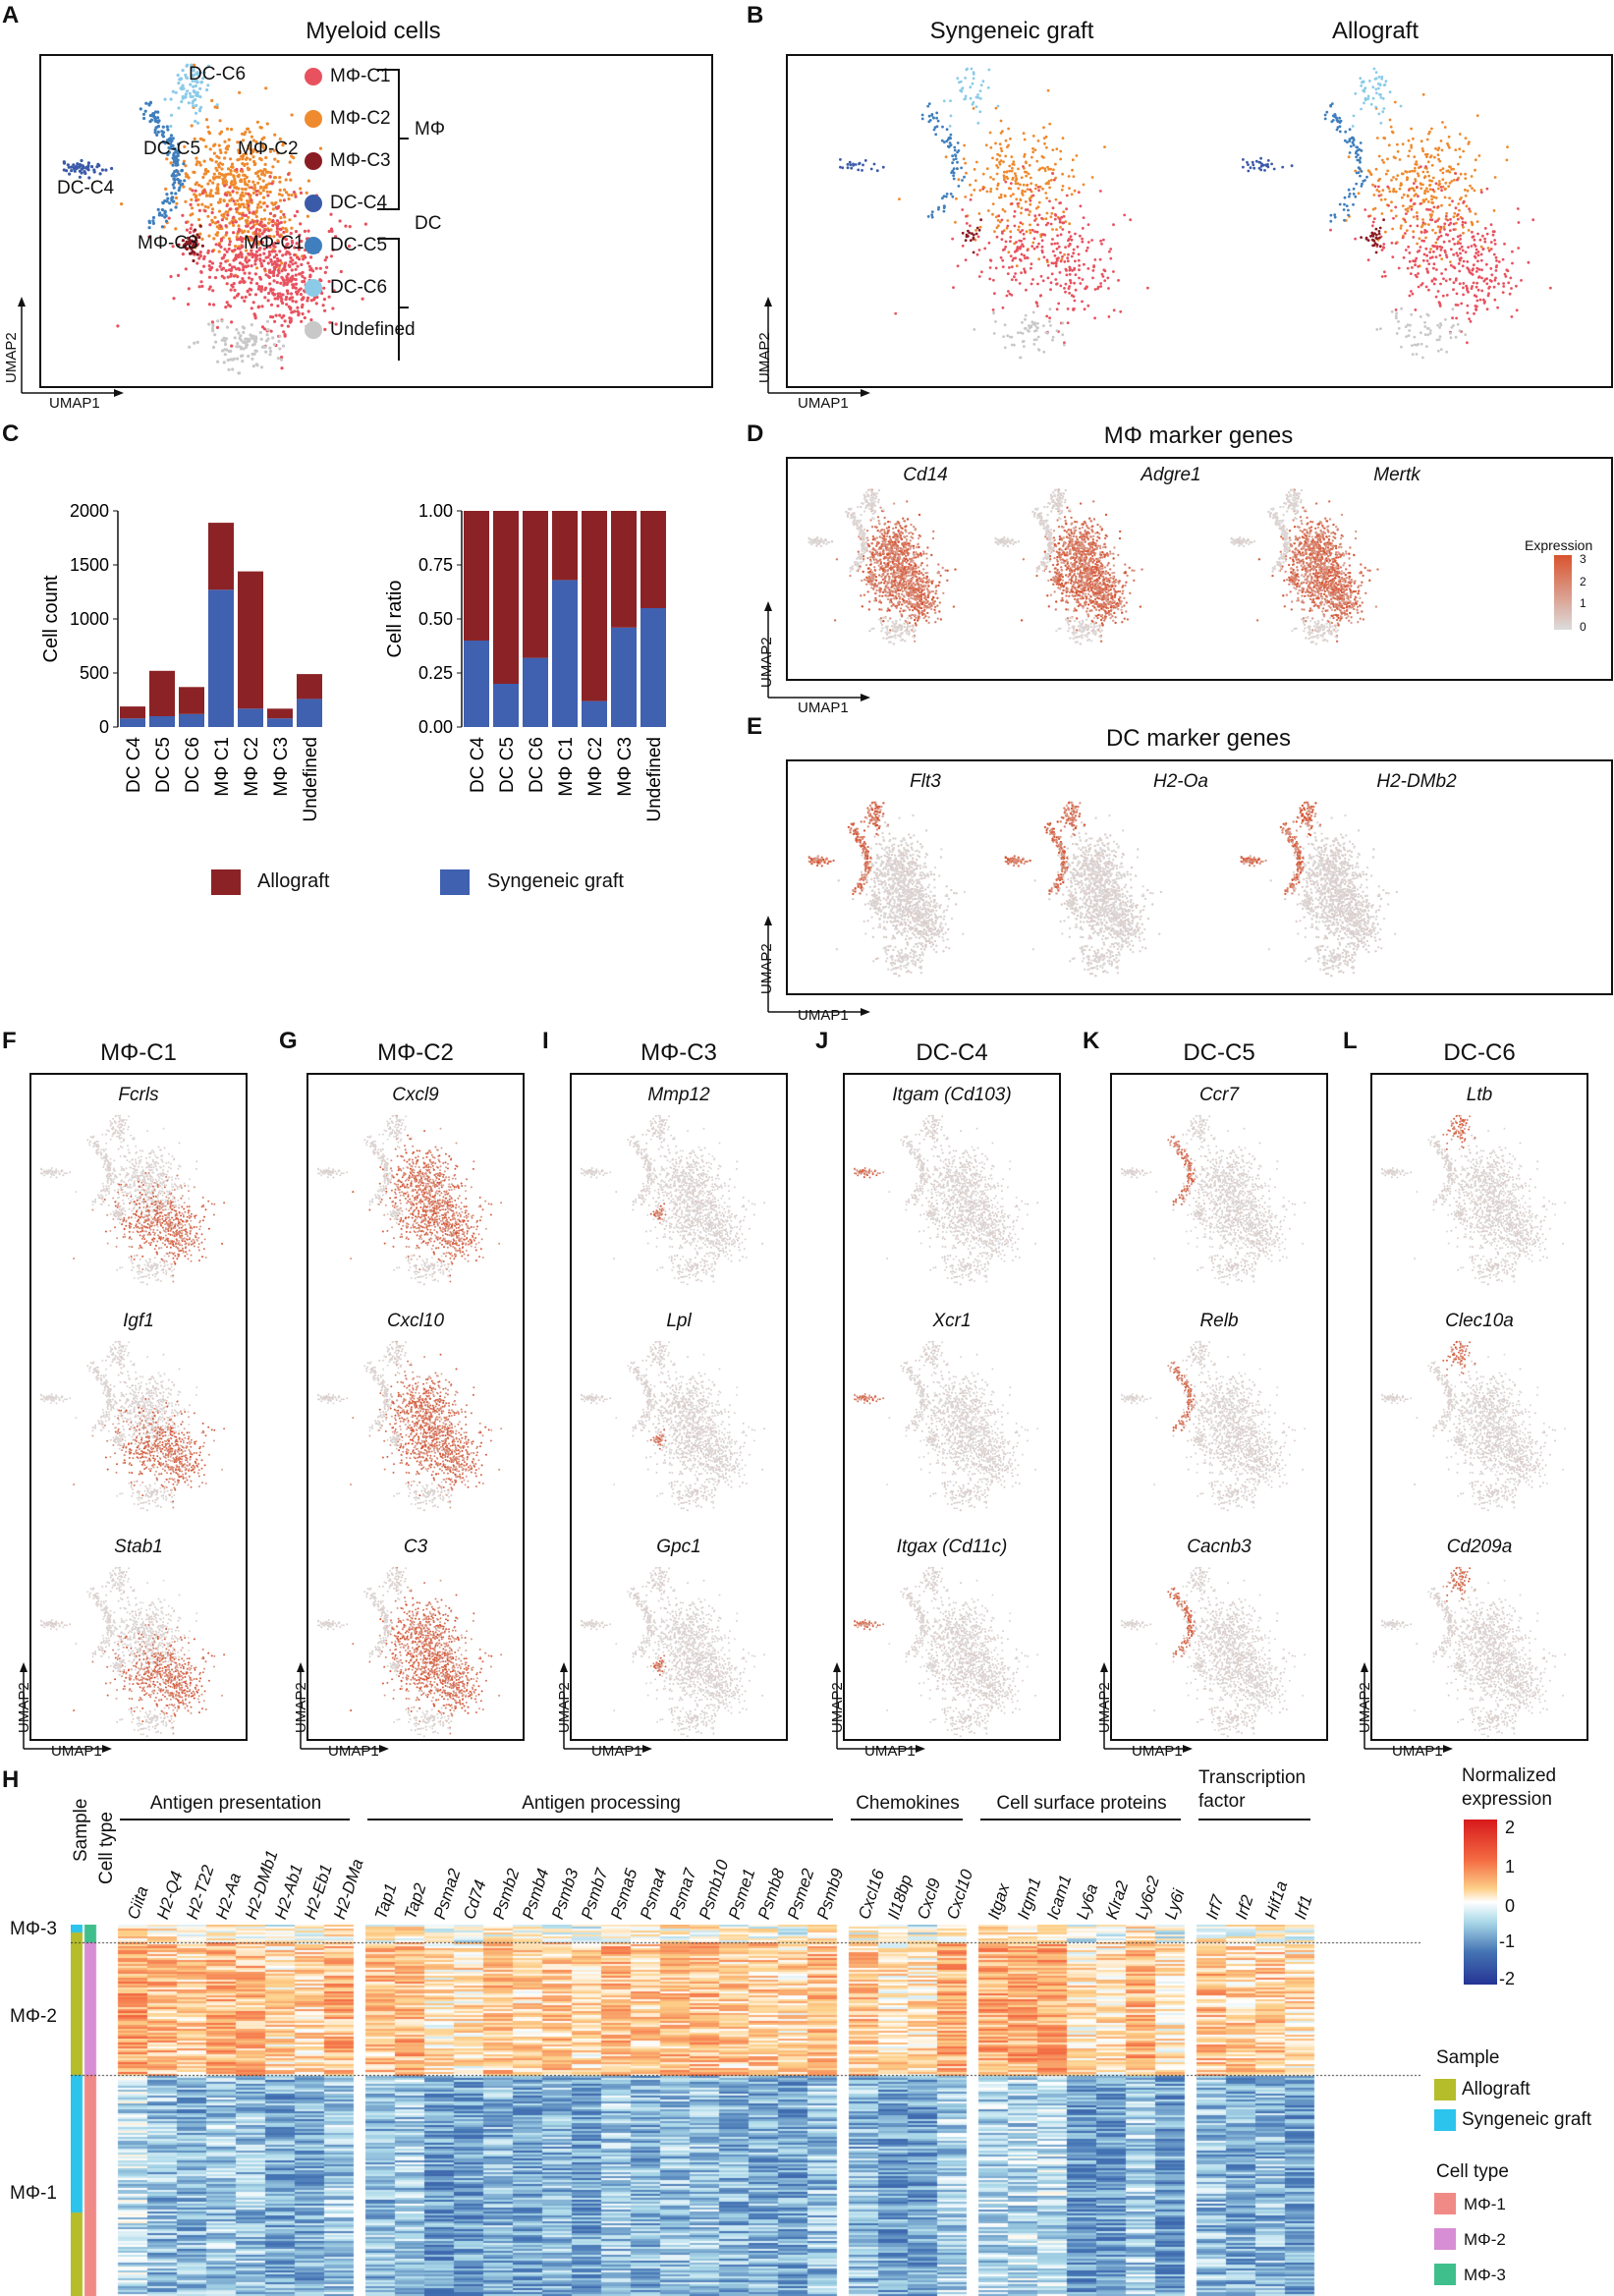 Image resolution: width=1614 pixels, height=2296 pixels. I want to click on category-label: Undefined, so click(654, 779).